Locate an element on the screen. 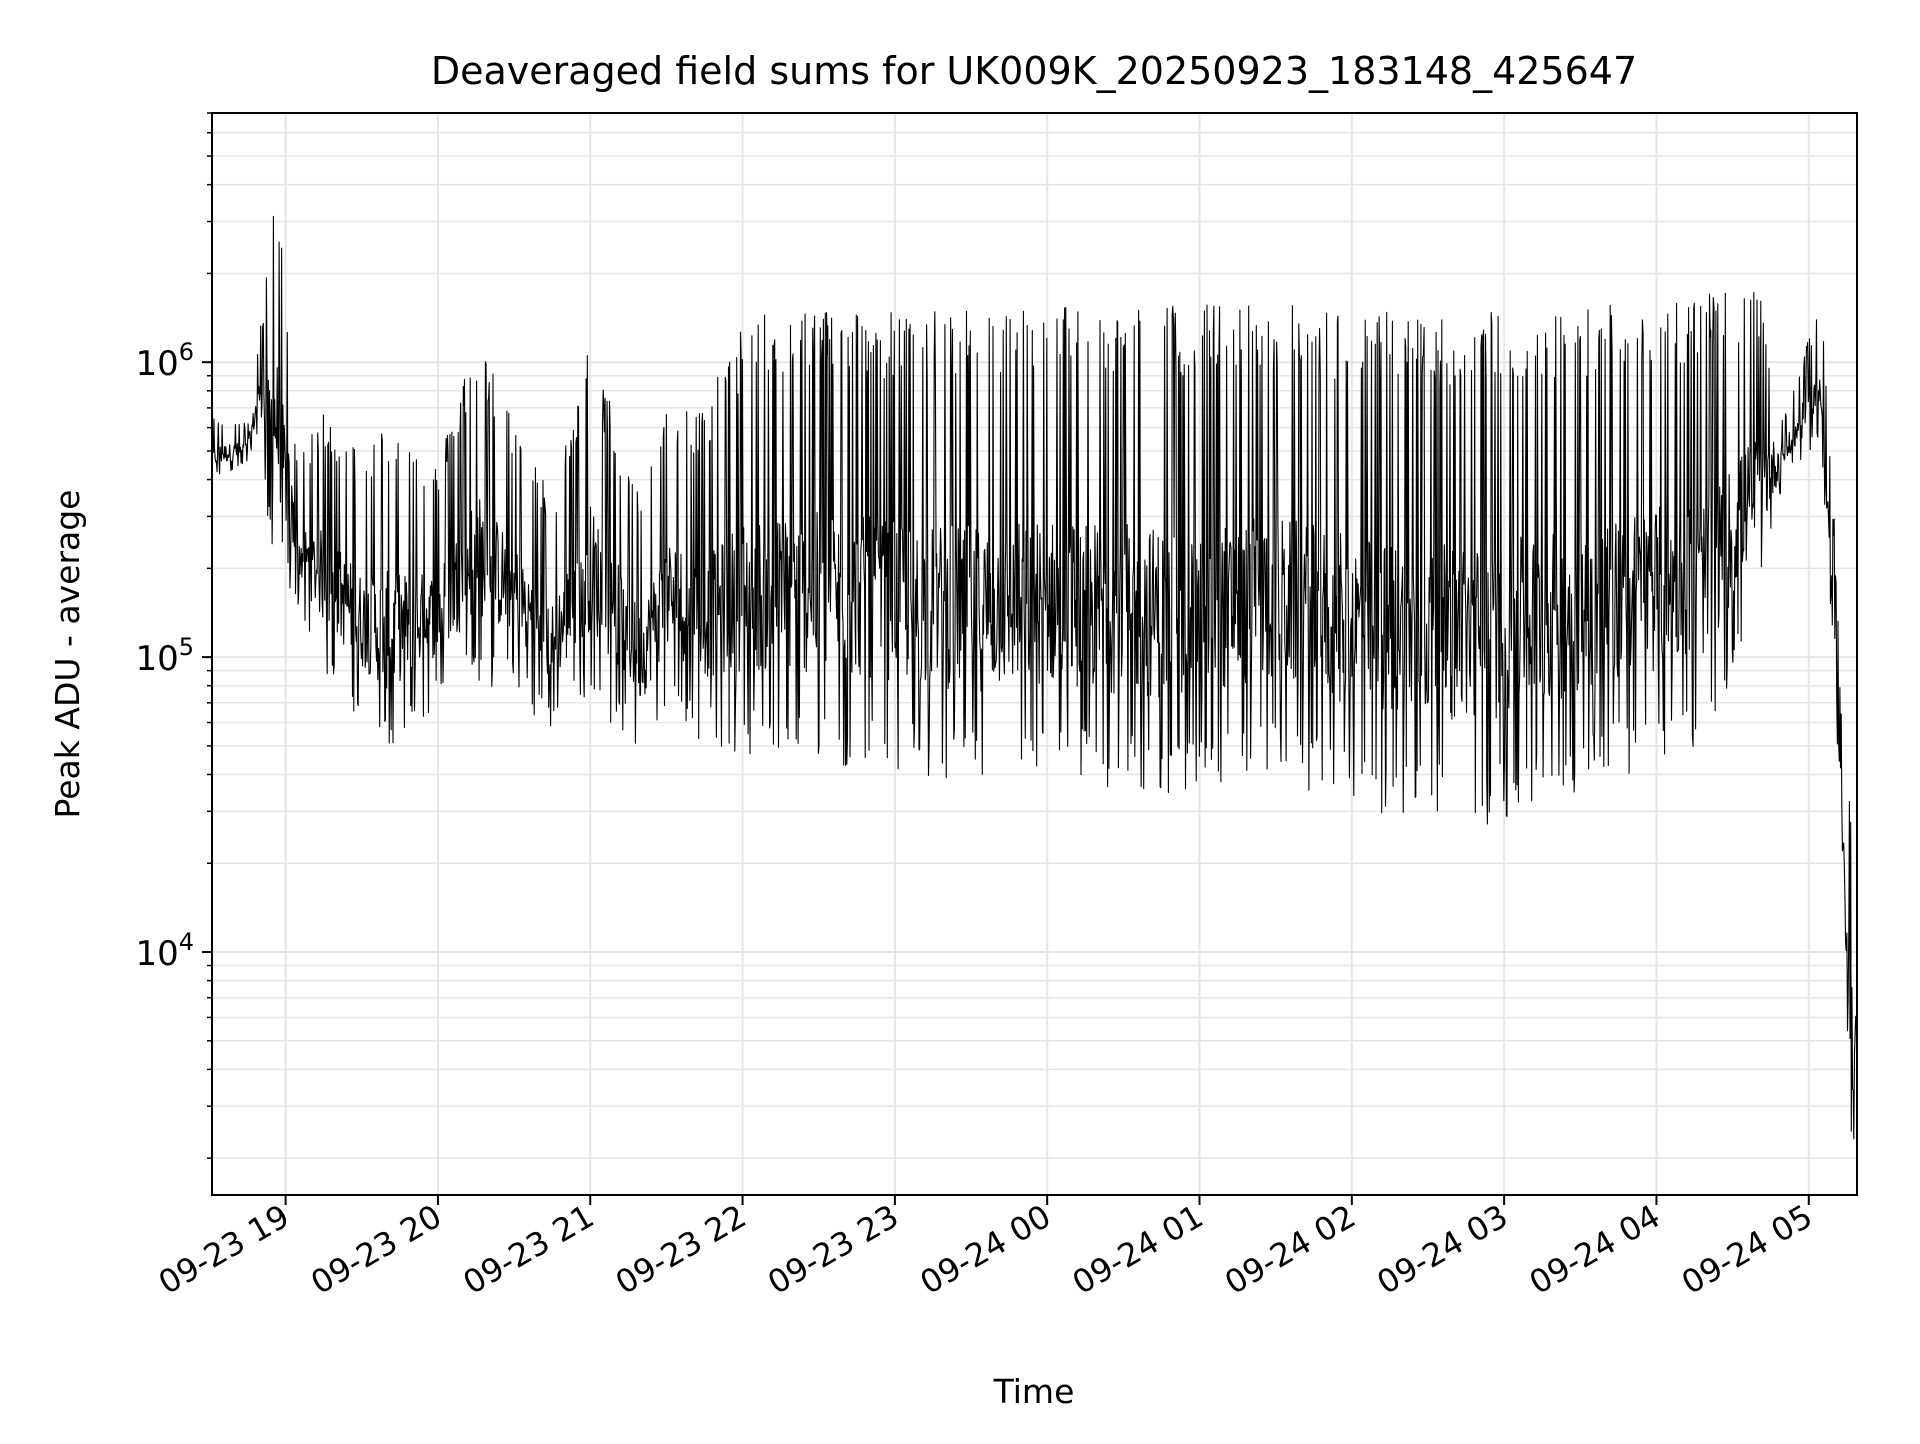 The width and height of the screenshot is (1920, 1444). y-tick-label-exponent: 5 is located at coordinates (186, 647).